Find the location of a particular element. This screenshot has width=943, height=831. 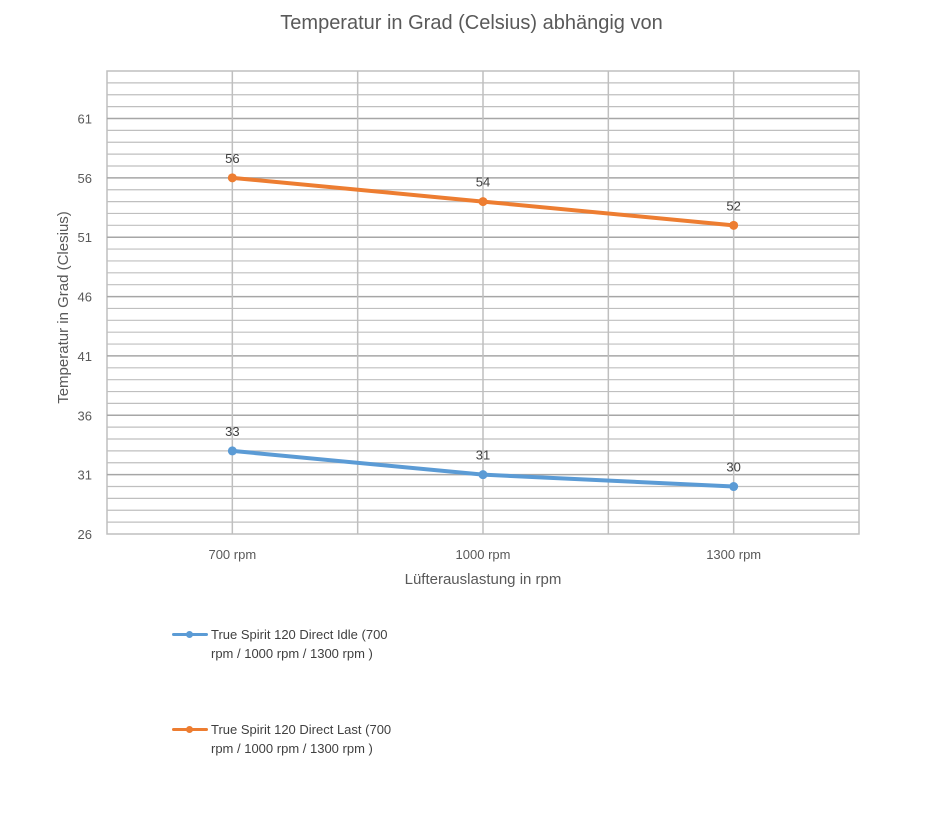

y-axis-title: Temperatur in Grad (Clesius) is located at coordinates (63, 307).